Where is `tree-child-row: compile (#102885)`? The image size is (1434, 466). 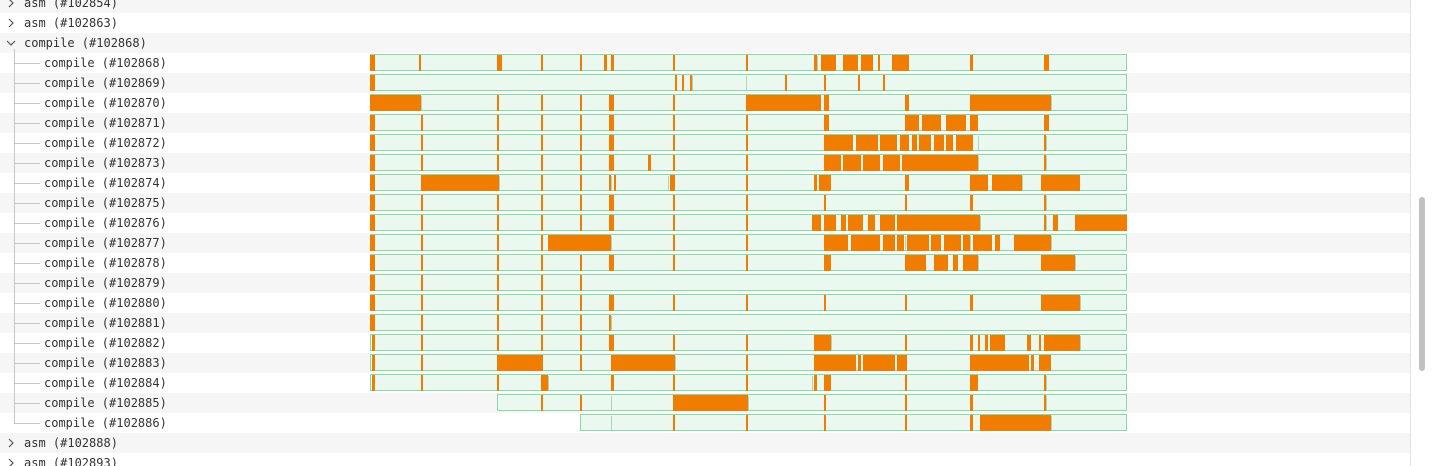 tree-child-row: compile (#102885) is located at coordinates (94, 403).